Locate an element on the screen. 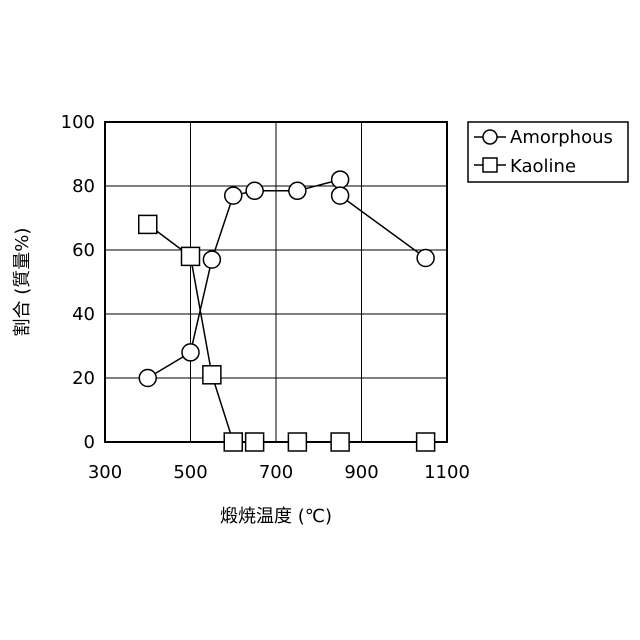 This screenshot has width=640, height=640. y-tick-label: 40 is located at coordinates (83, 314).